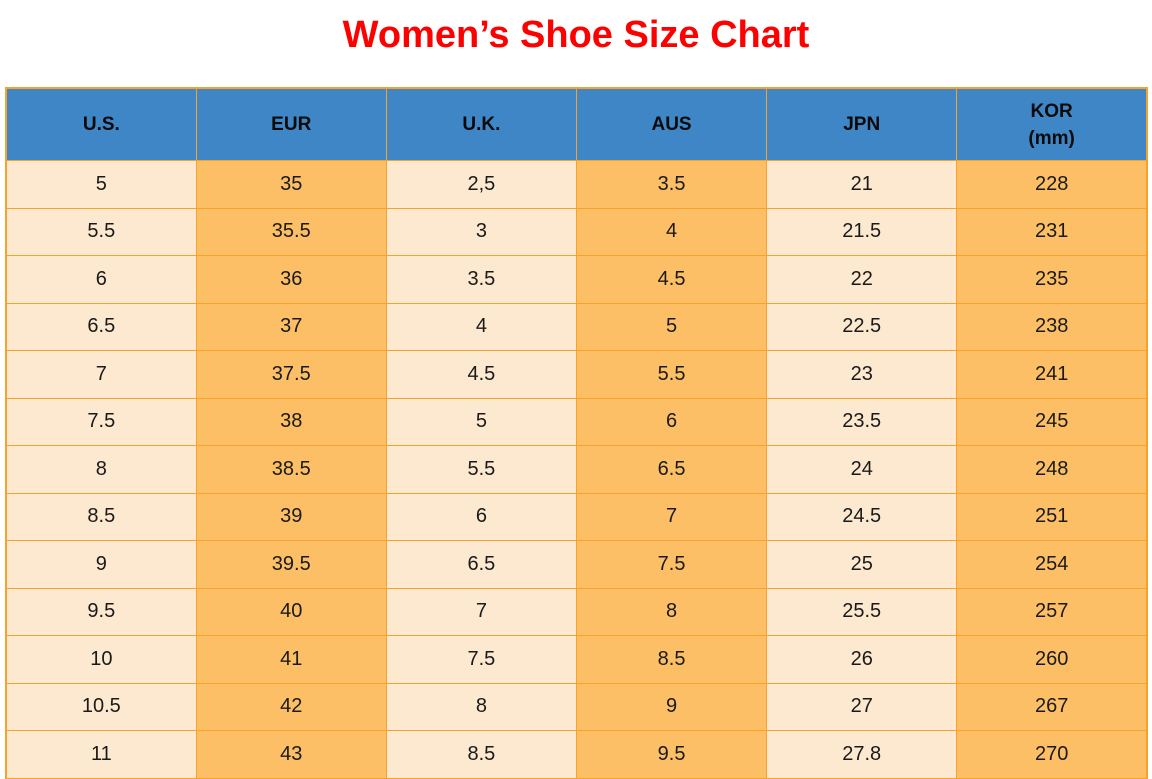 The height and width of the screenshot is (779, 1152). What do you see at coordinates (291, 184) in the screenshot?
I see `cell-eur: 35` at bounding box center [291, 184].